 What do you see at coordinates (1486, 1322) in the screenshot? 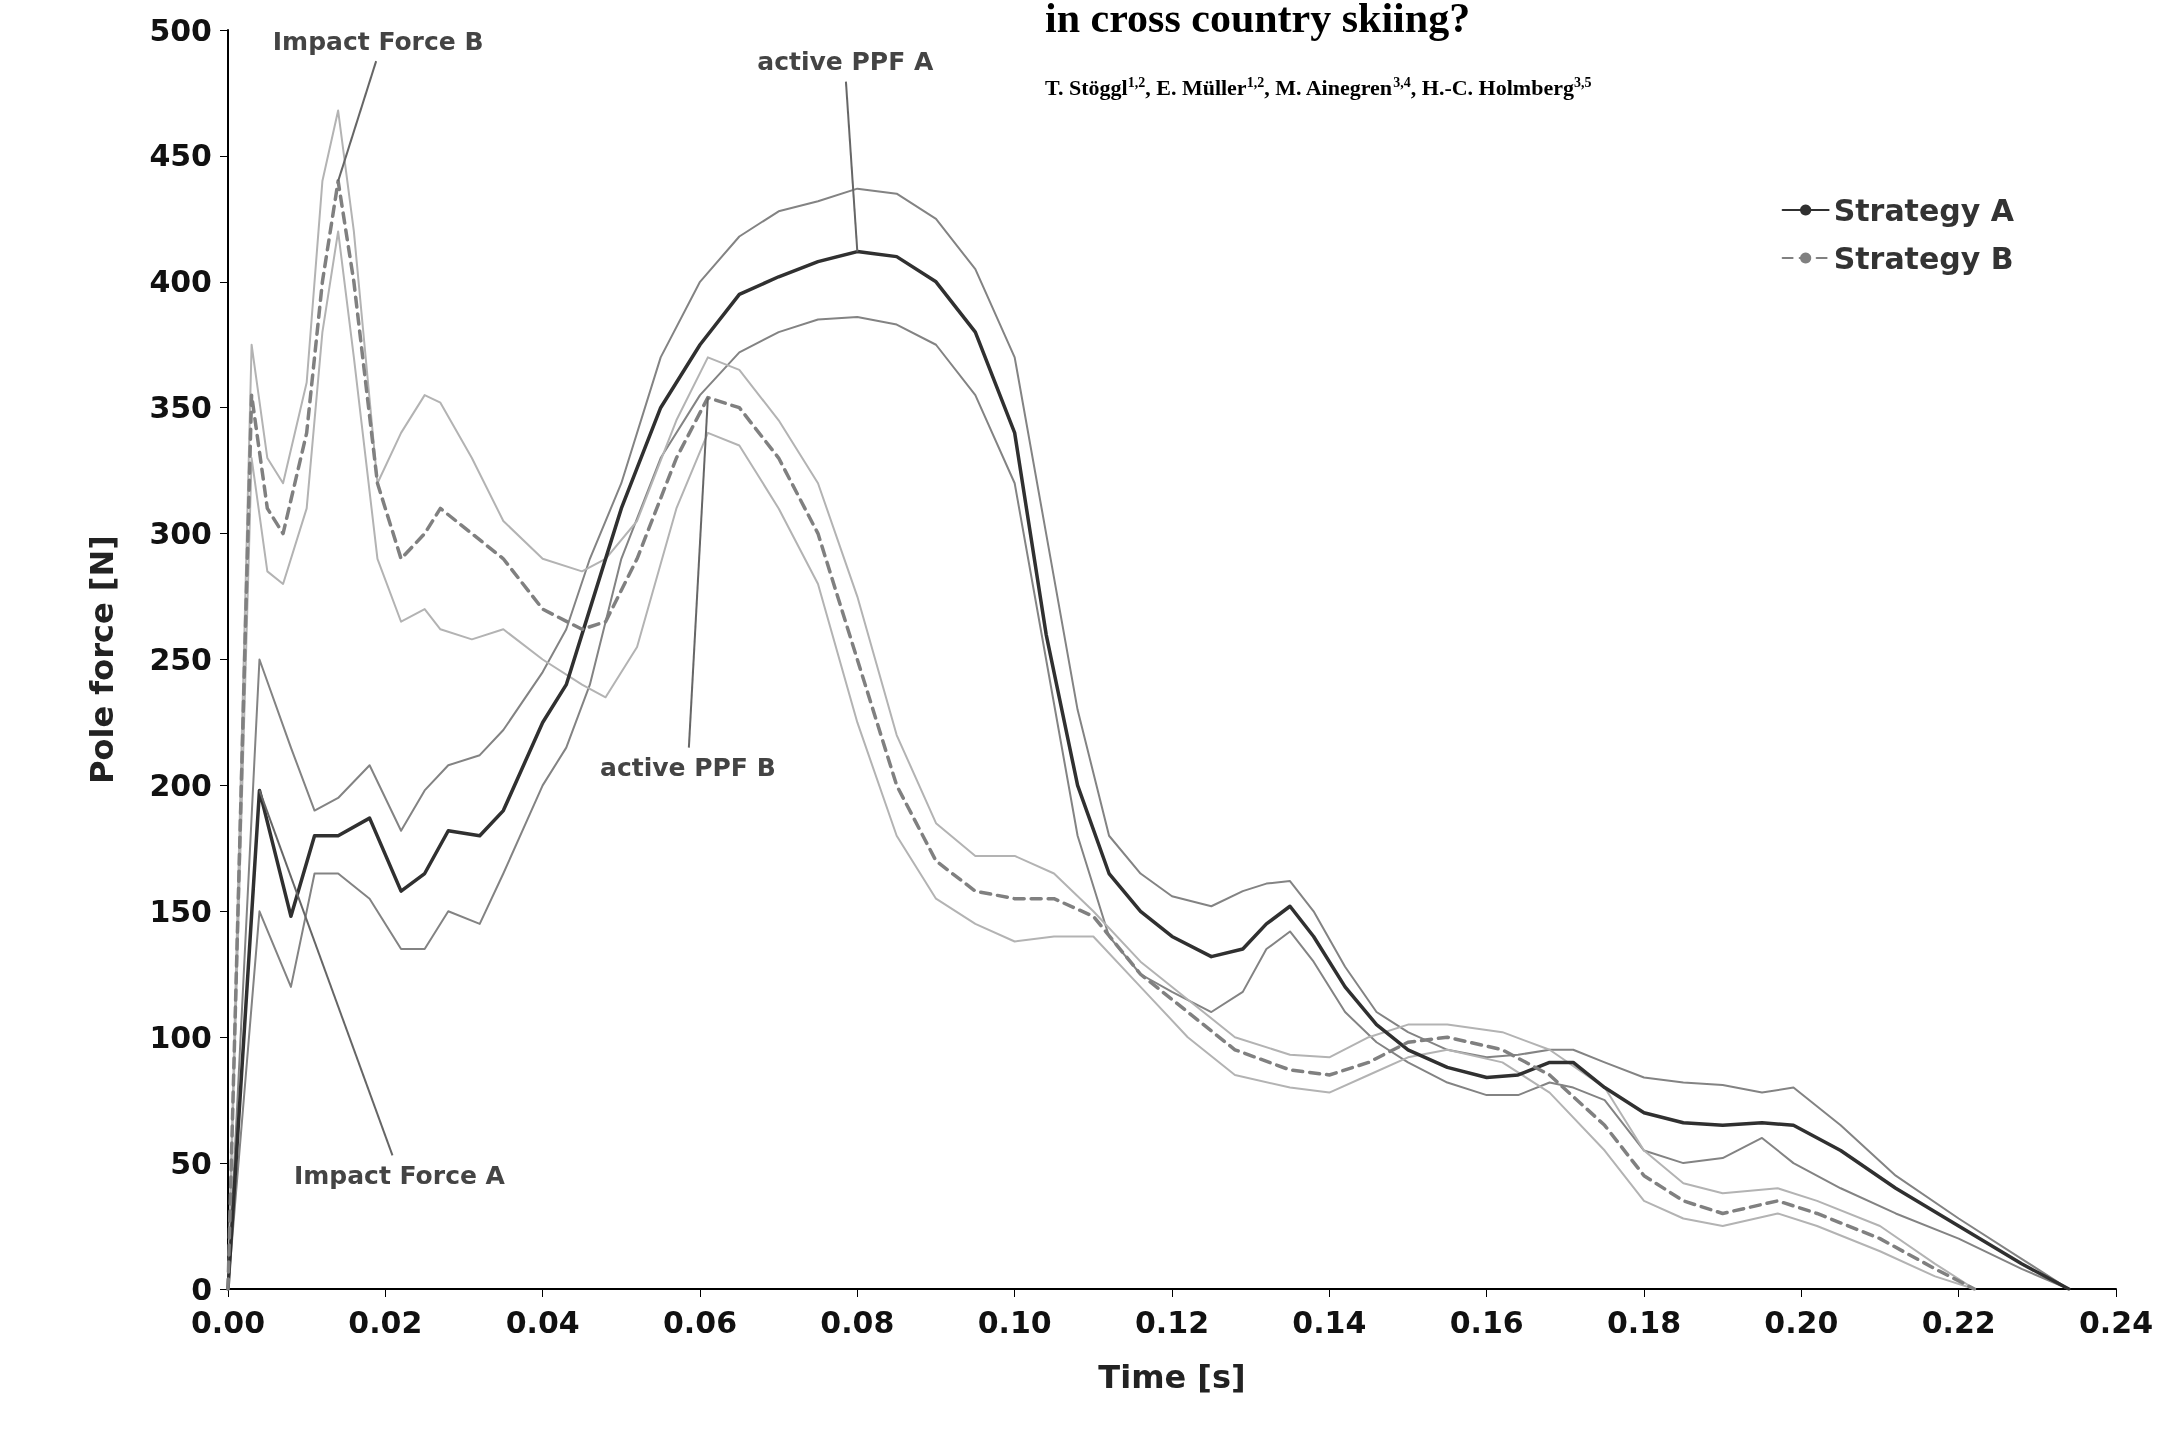
I see `x-tick-label: 0.16` at bounding box center [1486, 1322].